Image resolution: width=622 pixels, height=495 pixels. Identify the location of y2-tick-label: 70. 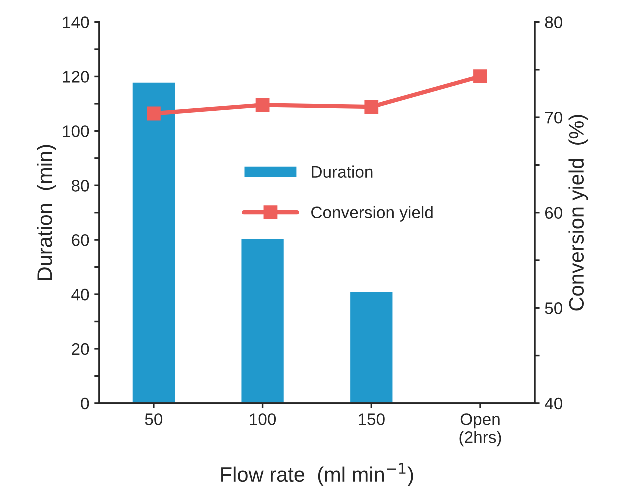
(554, 118).